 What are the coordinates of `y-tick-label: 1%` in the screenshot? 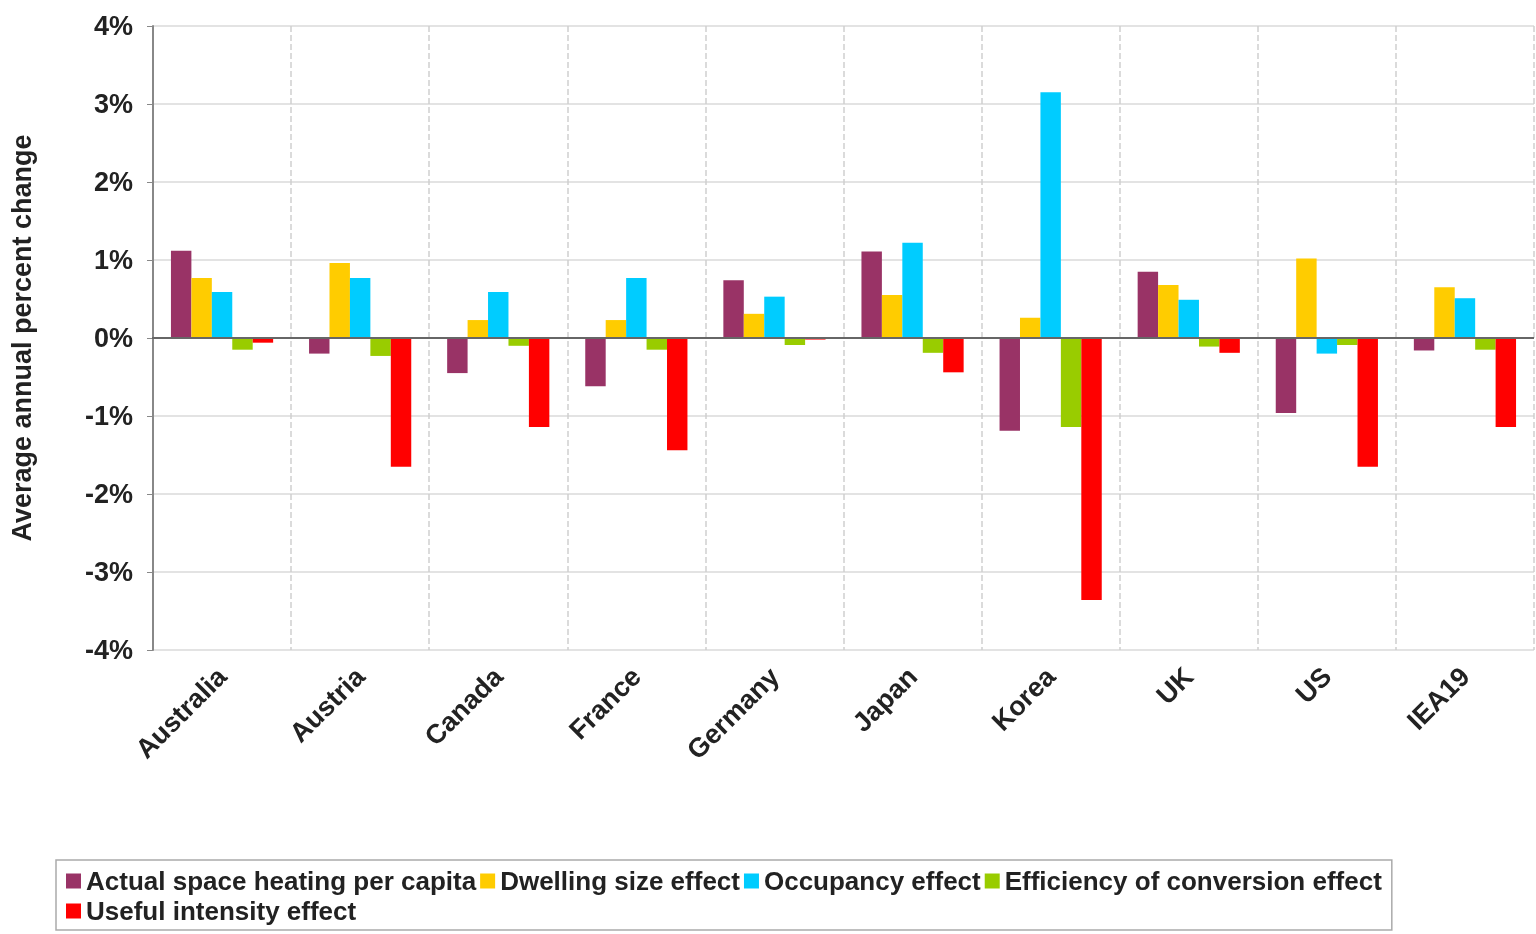 It's located at (113, 260).